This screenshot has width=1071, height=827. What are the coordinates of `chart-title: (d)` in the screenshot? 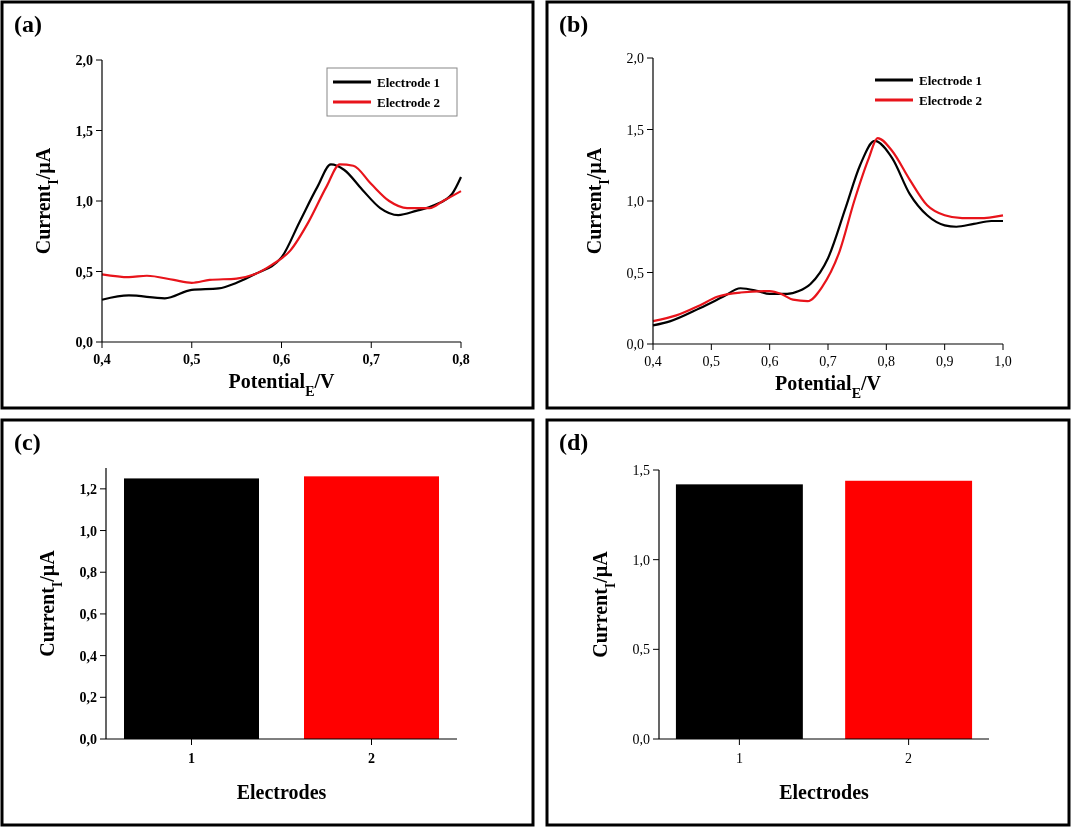 It's located at (574, 442).